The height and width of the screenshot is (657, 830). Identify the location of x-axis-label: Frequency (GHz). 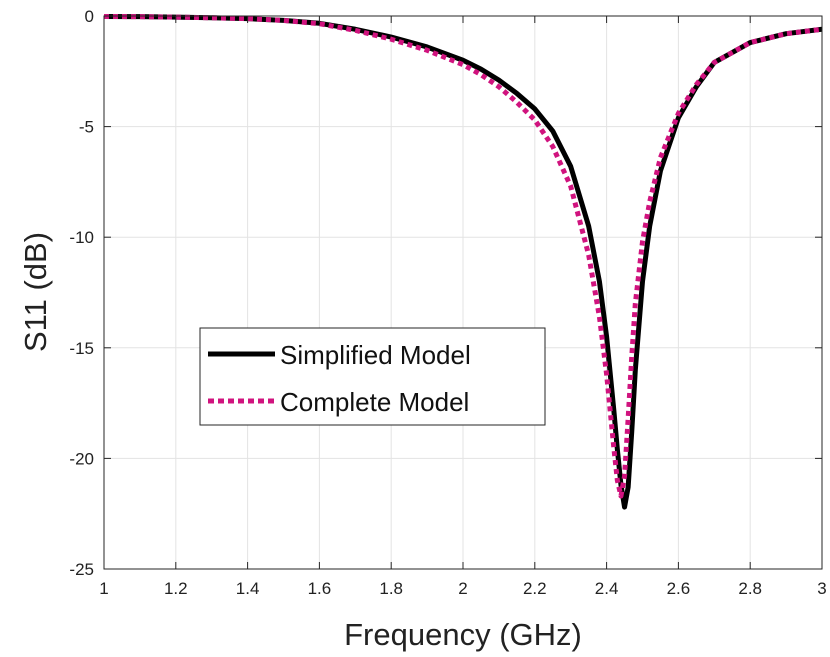
(463, 634).